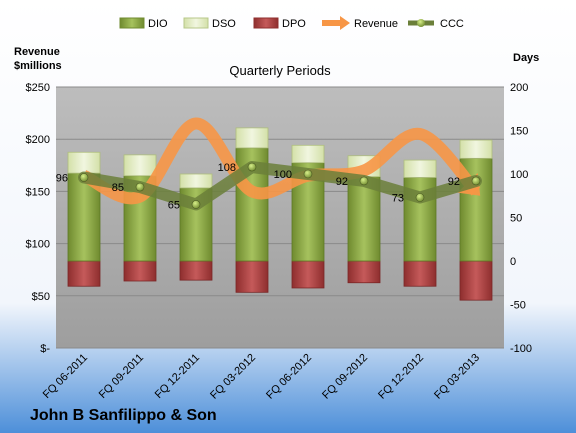 Image resolution: width=576 pixels, height=433 pixels. I want to click on legend-swatch-dso, so click(196, 23).